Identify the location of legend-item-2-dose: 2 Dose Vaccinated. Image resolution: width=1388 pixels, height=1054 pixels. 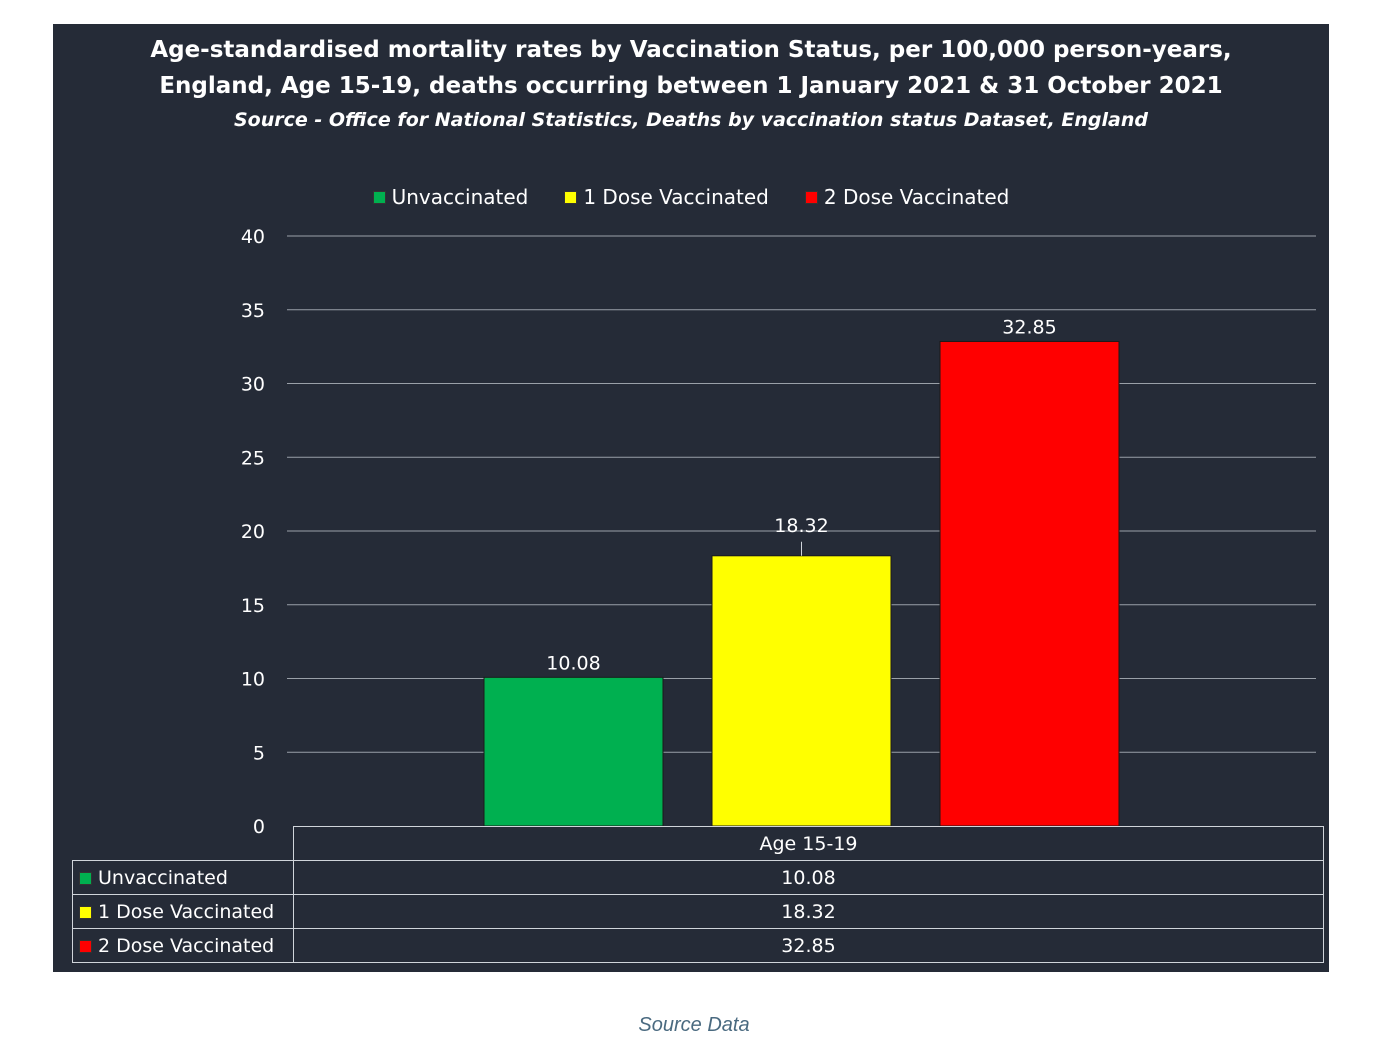
(907, 197).